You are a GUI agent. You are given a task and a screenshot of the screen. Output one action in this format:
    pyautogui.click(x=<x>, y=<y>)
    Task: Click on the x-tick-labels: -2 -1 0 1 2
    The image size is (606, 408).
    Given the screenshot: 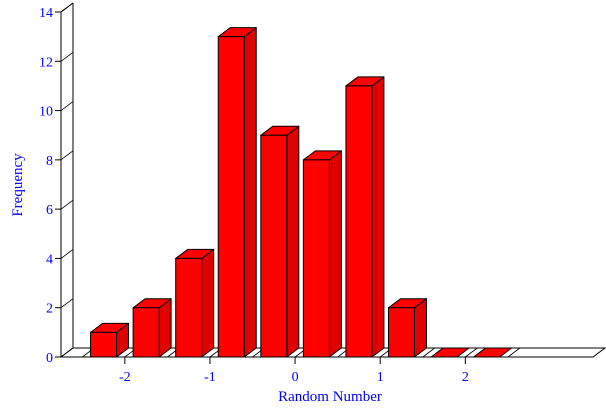 What is the action you would take?
    pyautogui.click(x=294, y=377)
    